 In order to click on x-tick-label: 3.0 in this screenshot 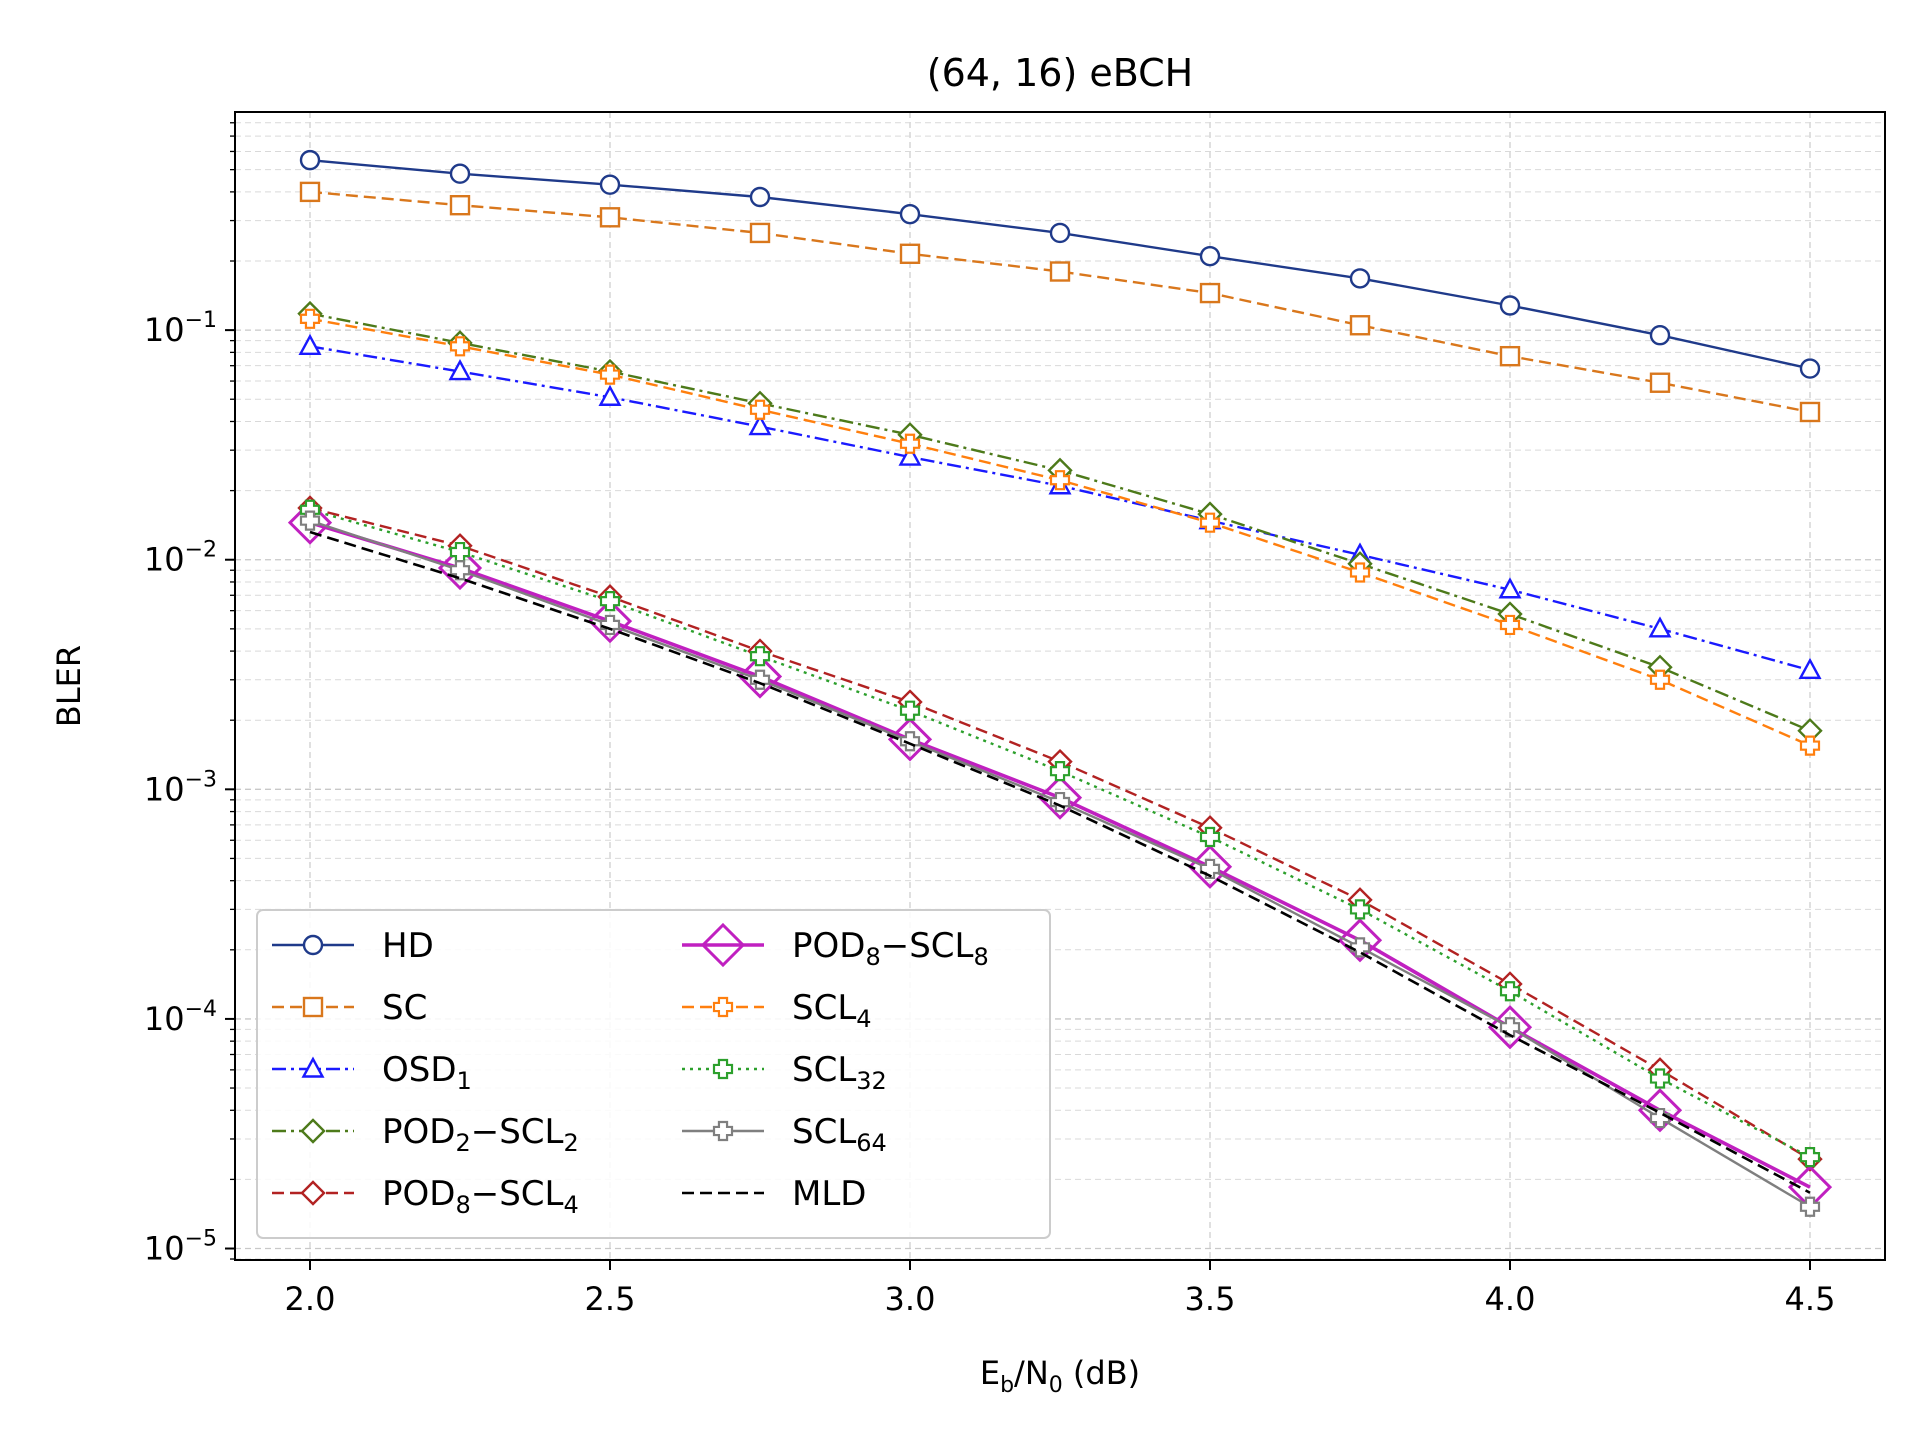, I will do `click(910, 1299)`.